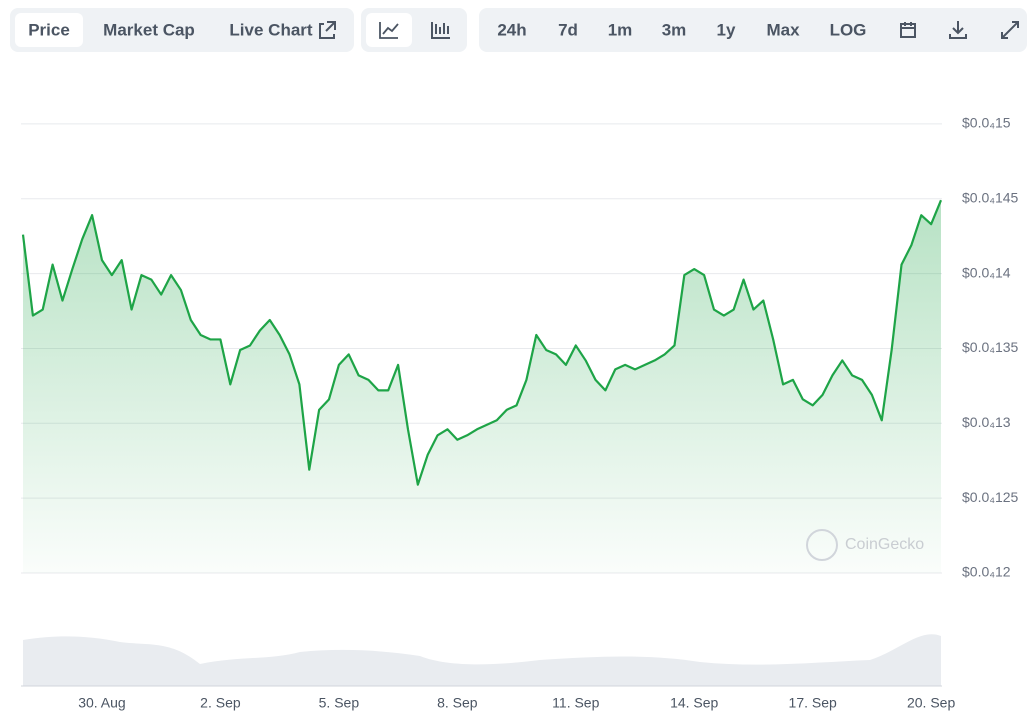 The image size is (1027, 727). I want to click on tab: Live Chart, so click(270, 29).